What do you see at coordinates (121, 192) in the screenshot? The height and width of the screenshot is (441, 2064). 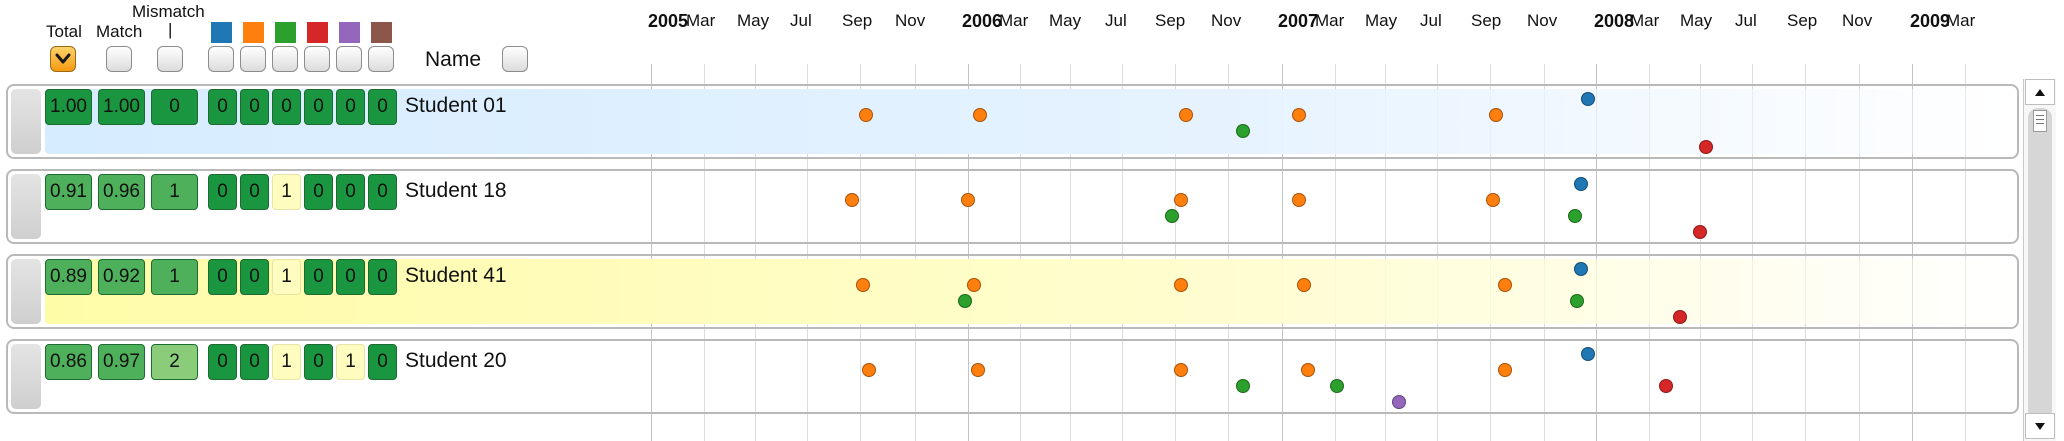 I see `match-score-cell: 0.96` at bounding box center [121, 192].